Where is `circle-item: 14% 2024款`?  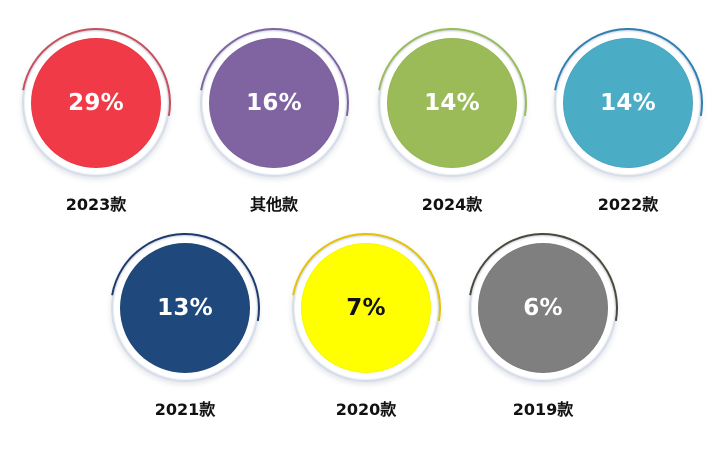 circle-item: 14% 2024款 is located at coordinates (452, 129).